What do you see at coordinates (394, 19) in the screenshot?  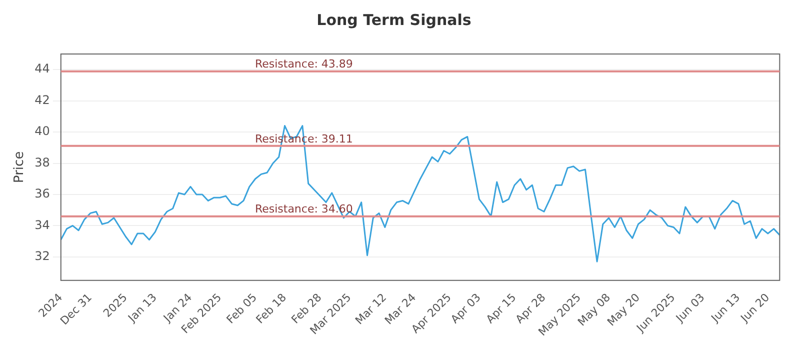 I see `chart-title: Long Term Signals` at bounding box center [394, 19].